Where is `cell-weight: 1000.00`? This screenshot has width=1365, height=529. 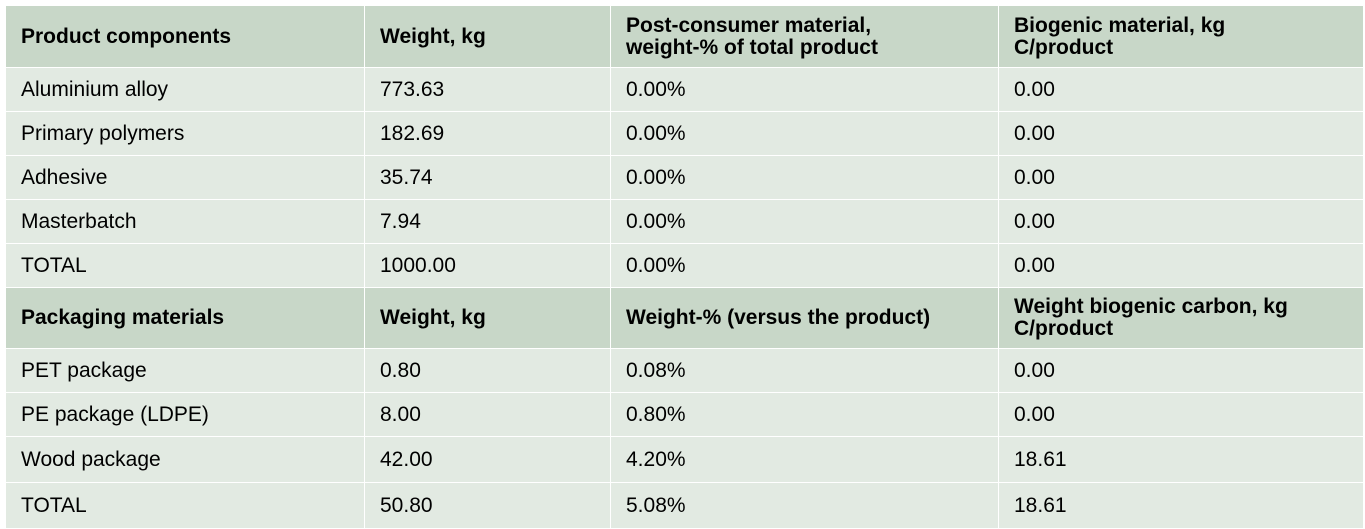 cell-weight: 1000.00 is located at coordinates (487, 265).